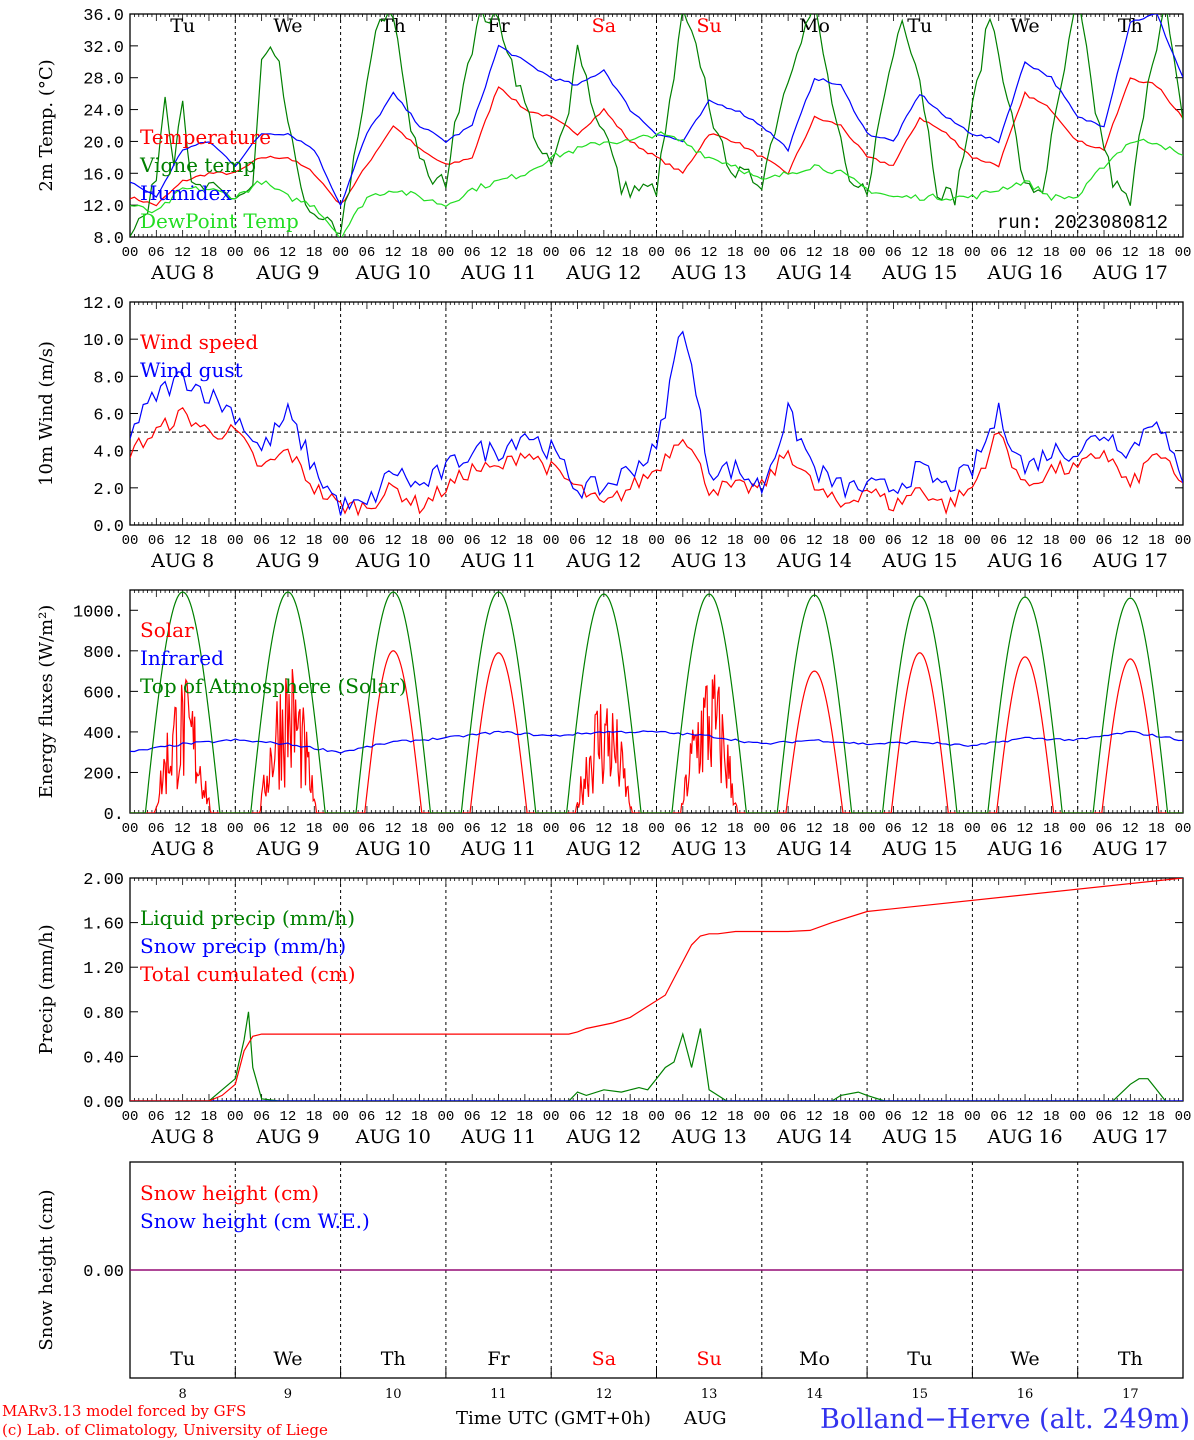 This screenshot has width=1194, height=1440. I want to click on legend-entry: Solar, so click(167, 630).